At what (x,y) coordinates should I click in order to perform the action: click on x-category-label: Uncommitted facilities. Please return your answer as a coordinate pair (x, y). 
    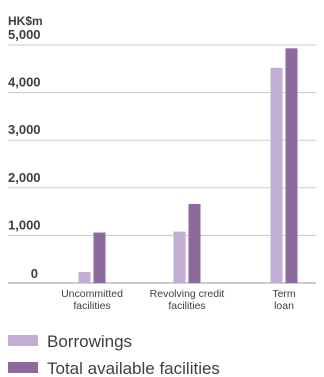
    Looking at the image, I should click on (92, 300).